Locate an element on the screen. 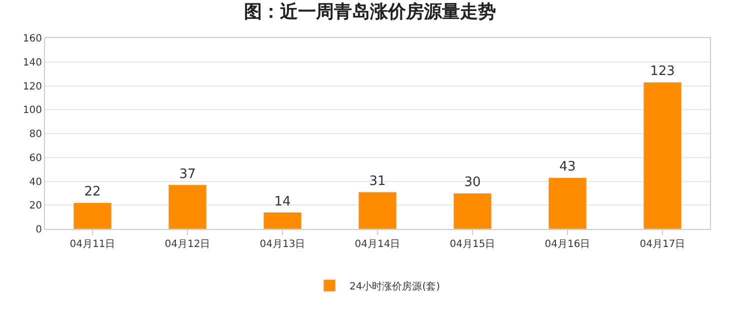  legend-label: 24小时涨价房源(套) is located at coordinates (395, 286).